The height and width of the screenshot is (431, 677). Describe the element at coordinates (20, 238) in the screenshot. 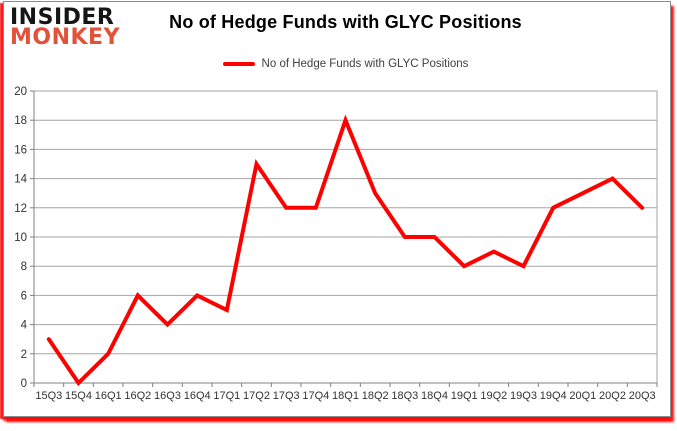

I see `y-axis-label: 10` at that location.